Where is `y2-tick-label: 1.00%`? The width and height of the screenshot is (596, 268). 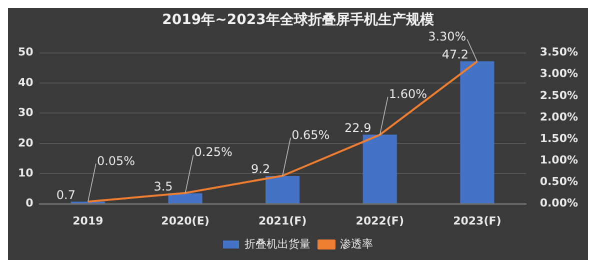 y2-tick-label: 1.00% is located at coordinates (559, 160).